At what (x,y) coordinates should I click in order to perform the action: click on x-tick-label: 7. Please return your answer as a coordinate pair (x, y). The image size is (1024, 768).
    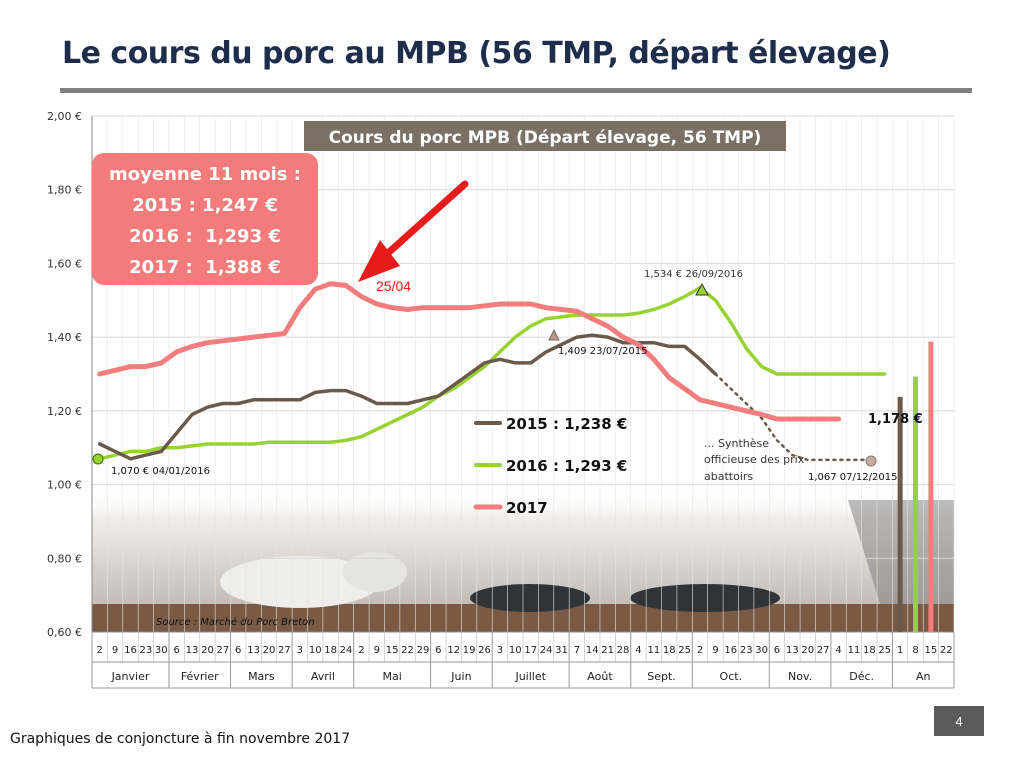
    Looking at the image, I should click on (577, 650).